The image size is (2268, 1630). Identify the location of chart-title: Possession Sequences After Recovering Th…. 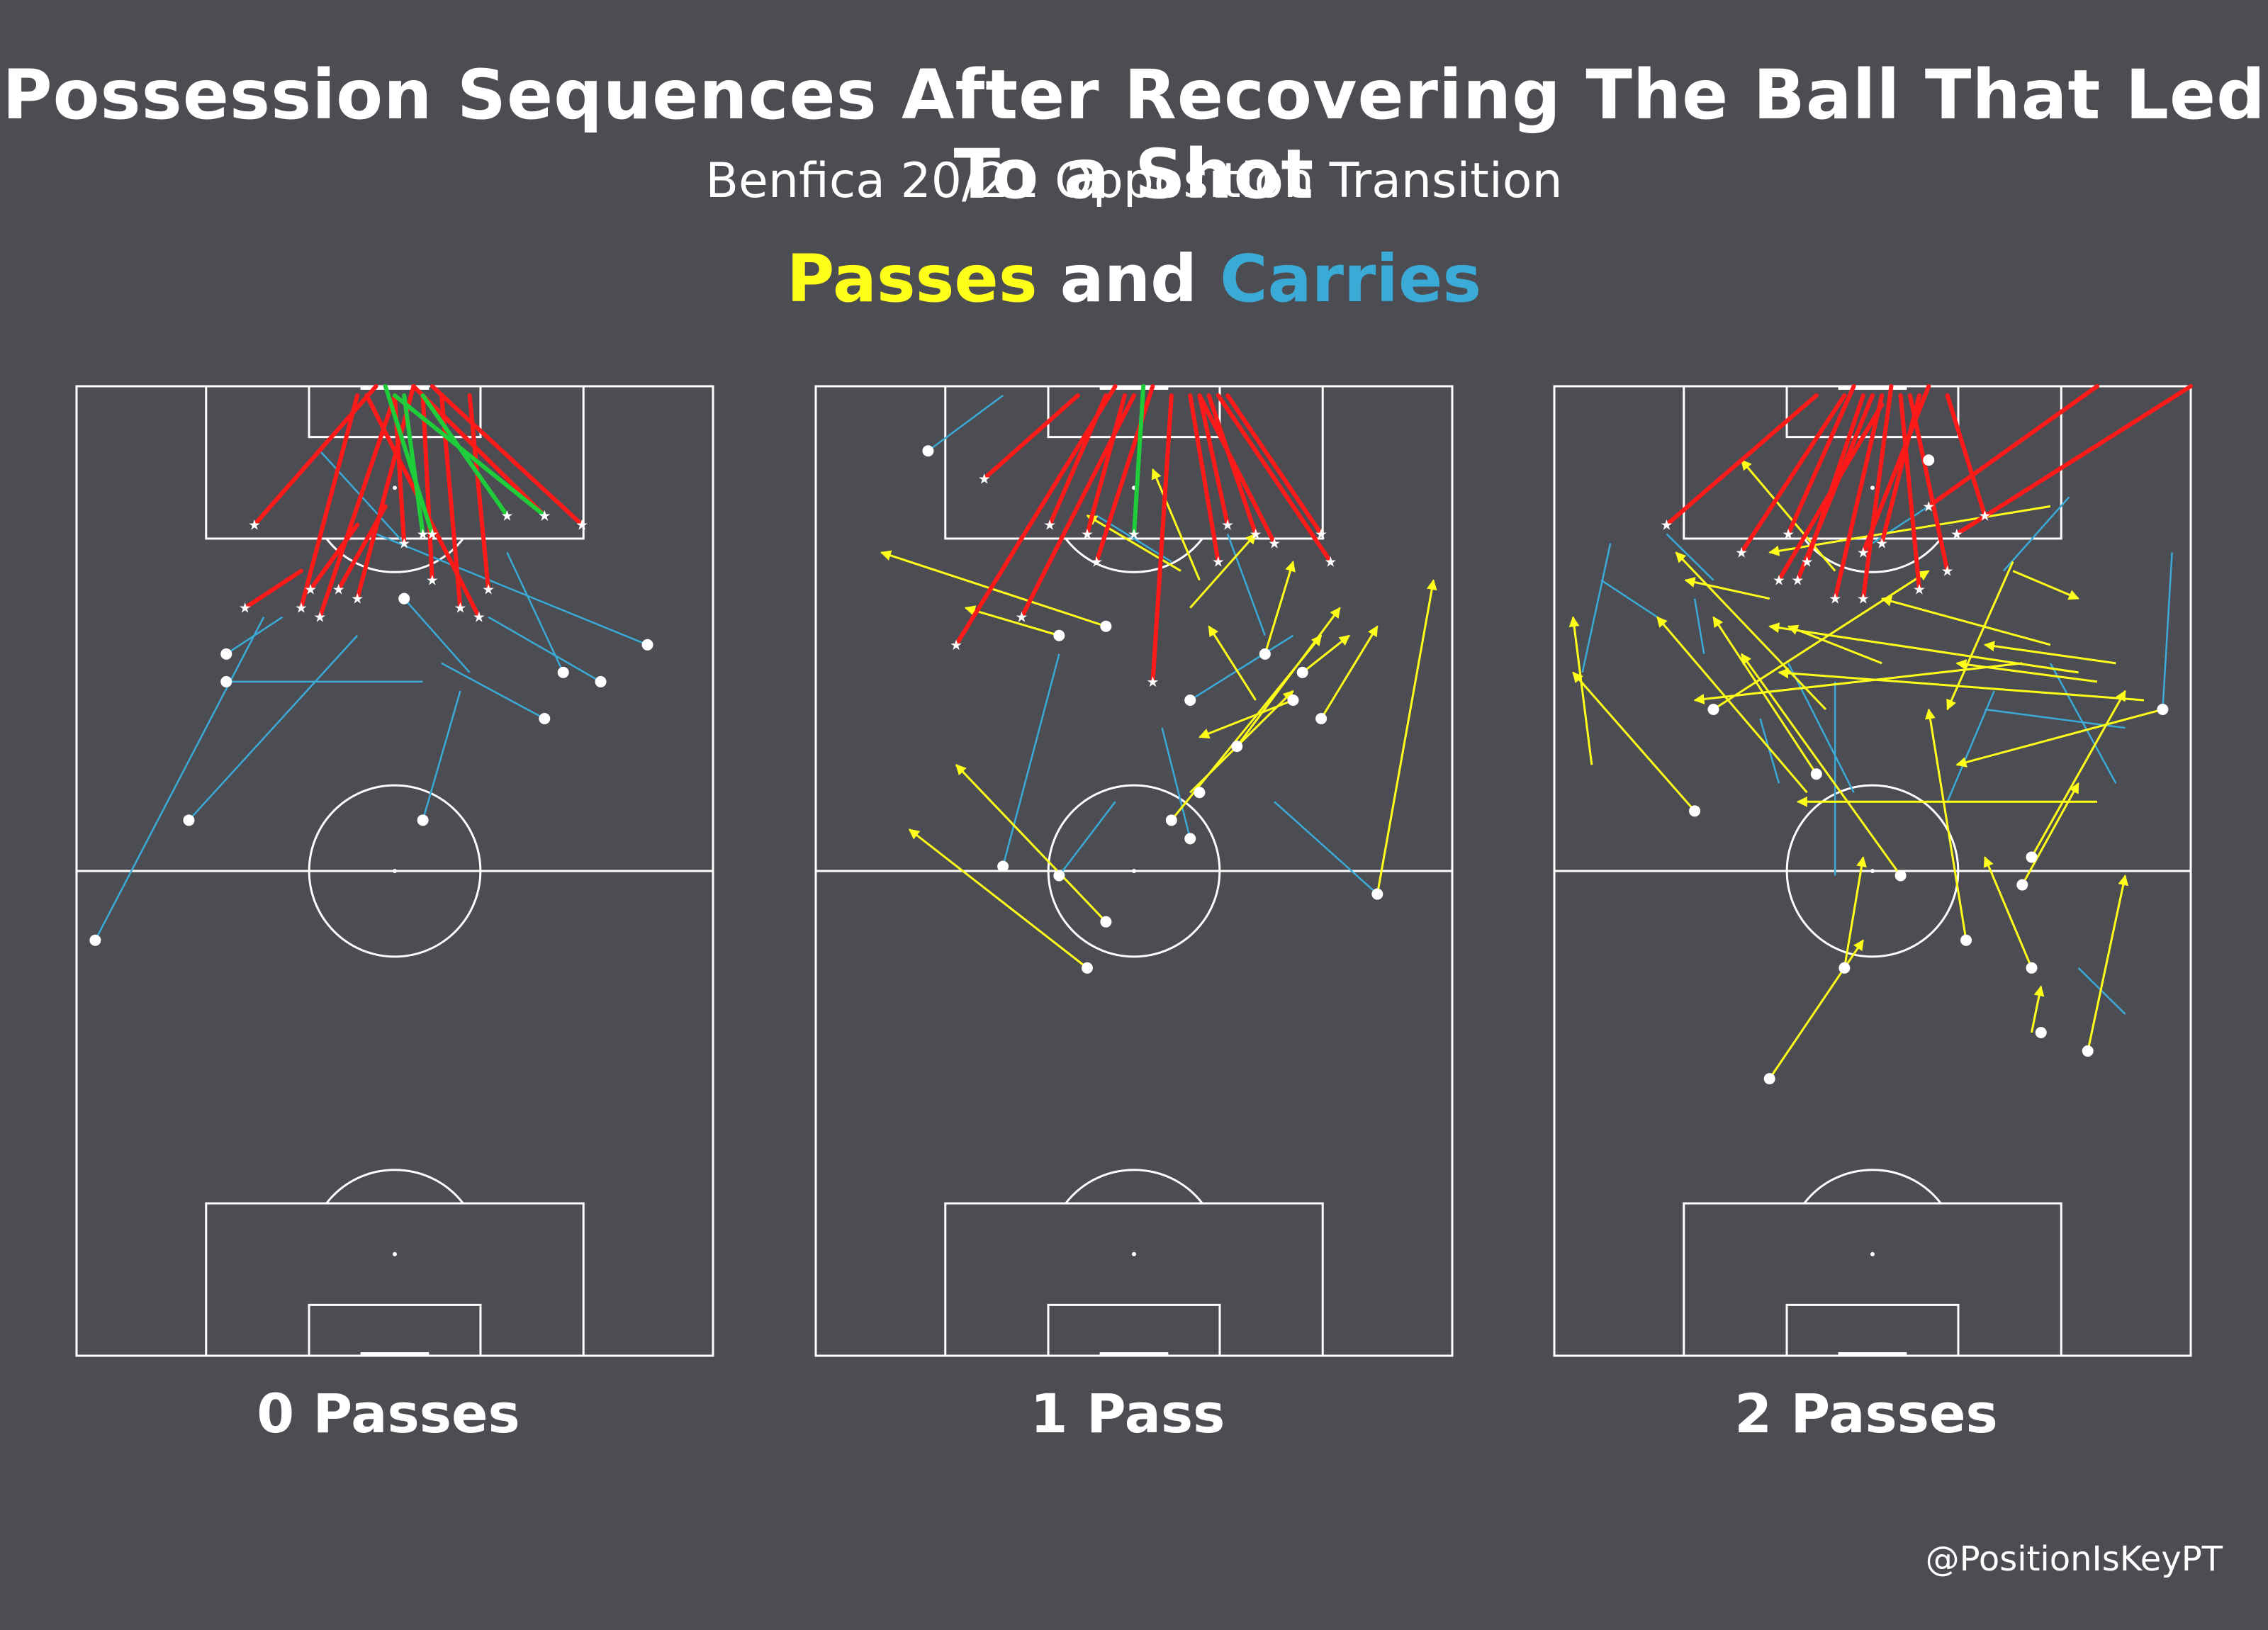
(1134, 134).